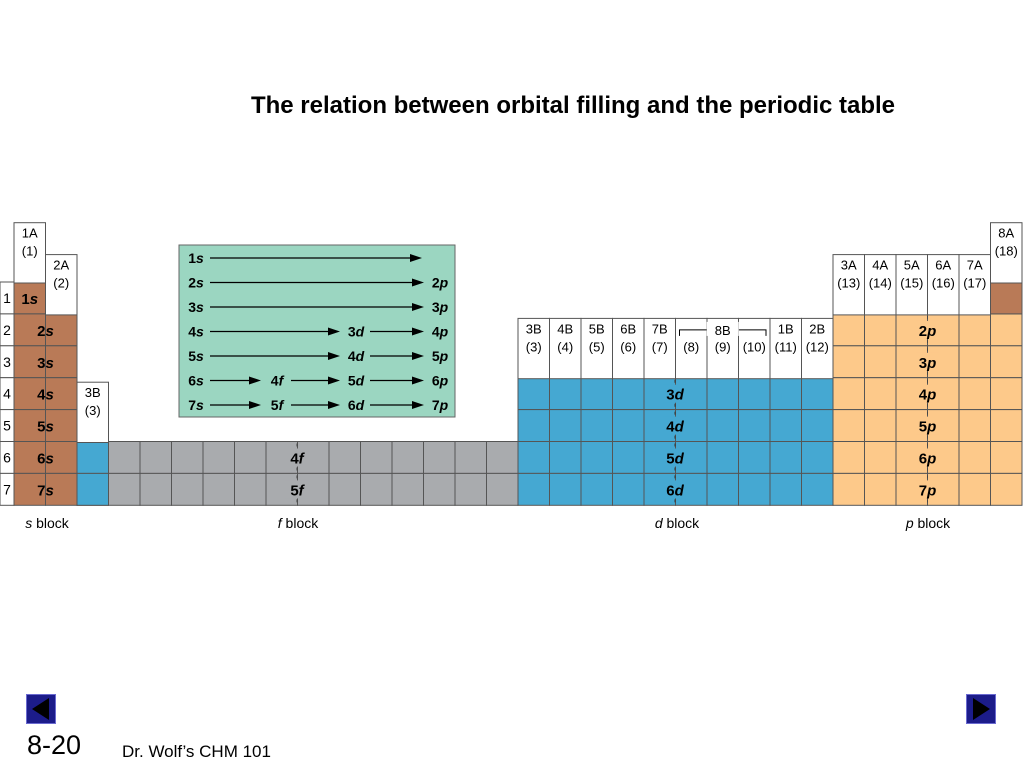 The image size is (1024, 768). I want to click on s-sublevel-label: 5s, so click(45, 427).